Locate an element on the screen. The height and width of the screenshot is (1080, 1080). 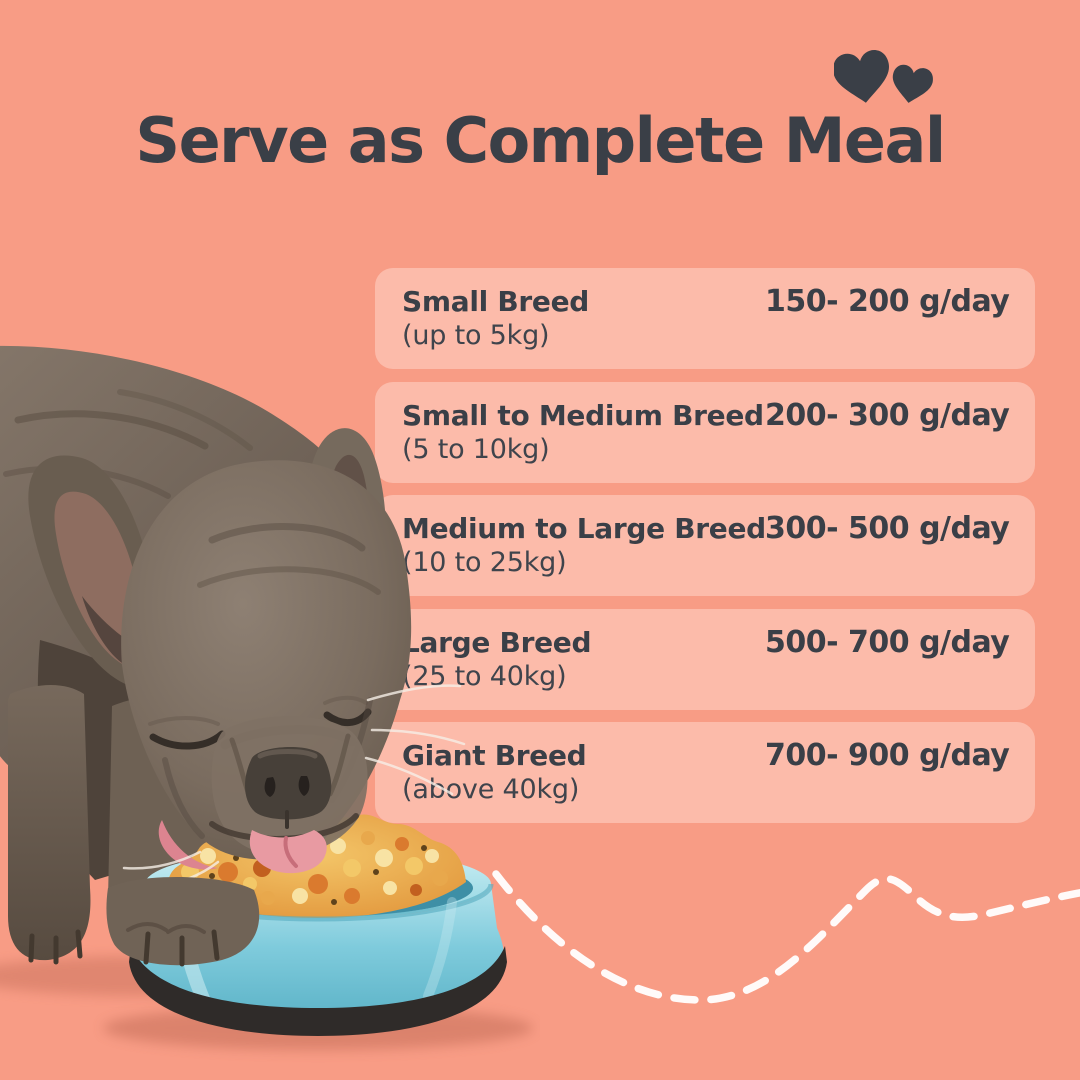
dog-near-paw is located at coordinates (183, 921).